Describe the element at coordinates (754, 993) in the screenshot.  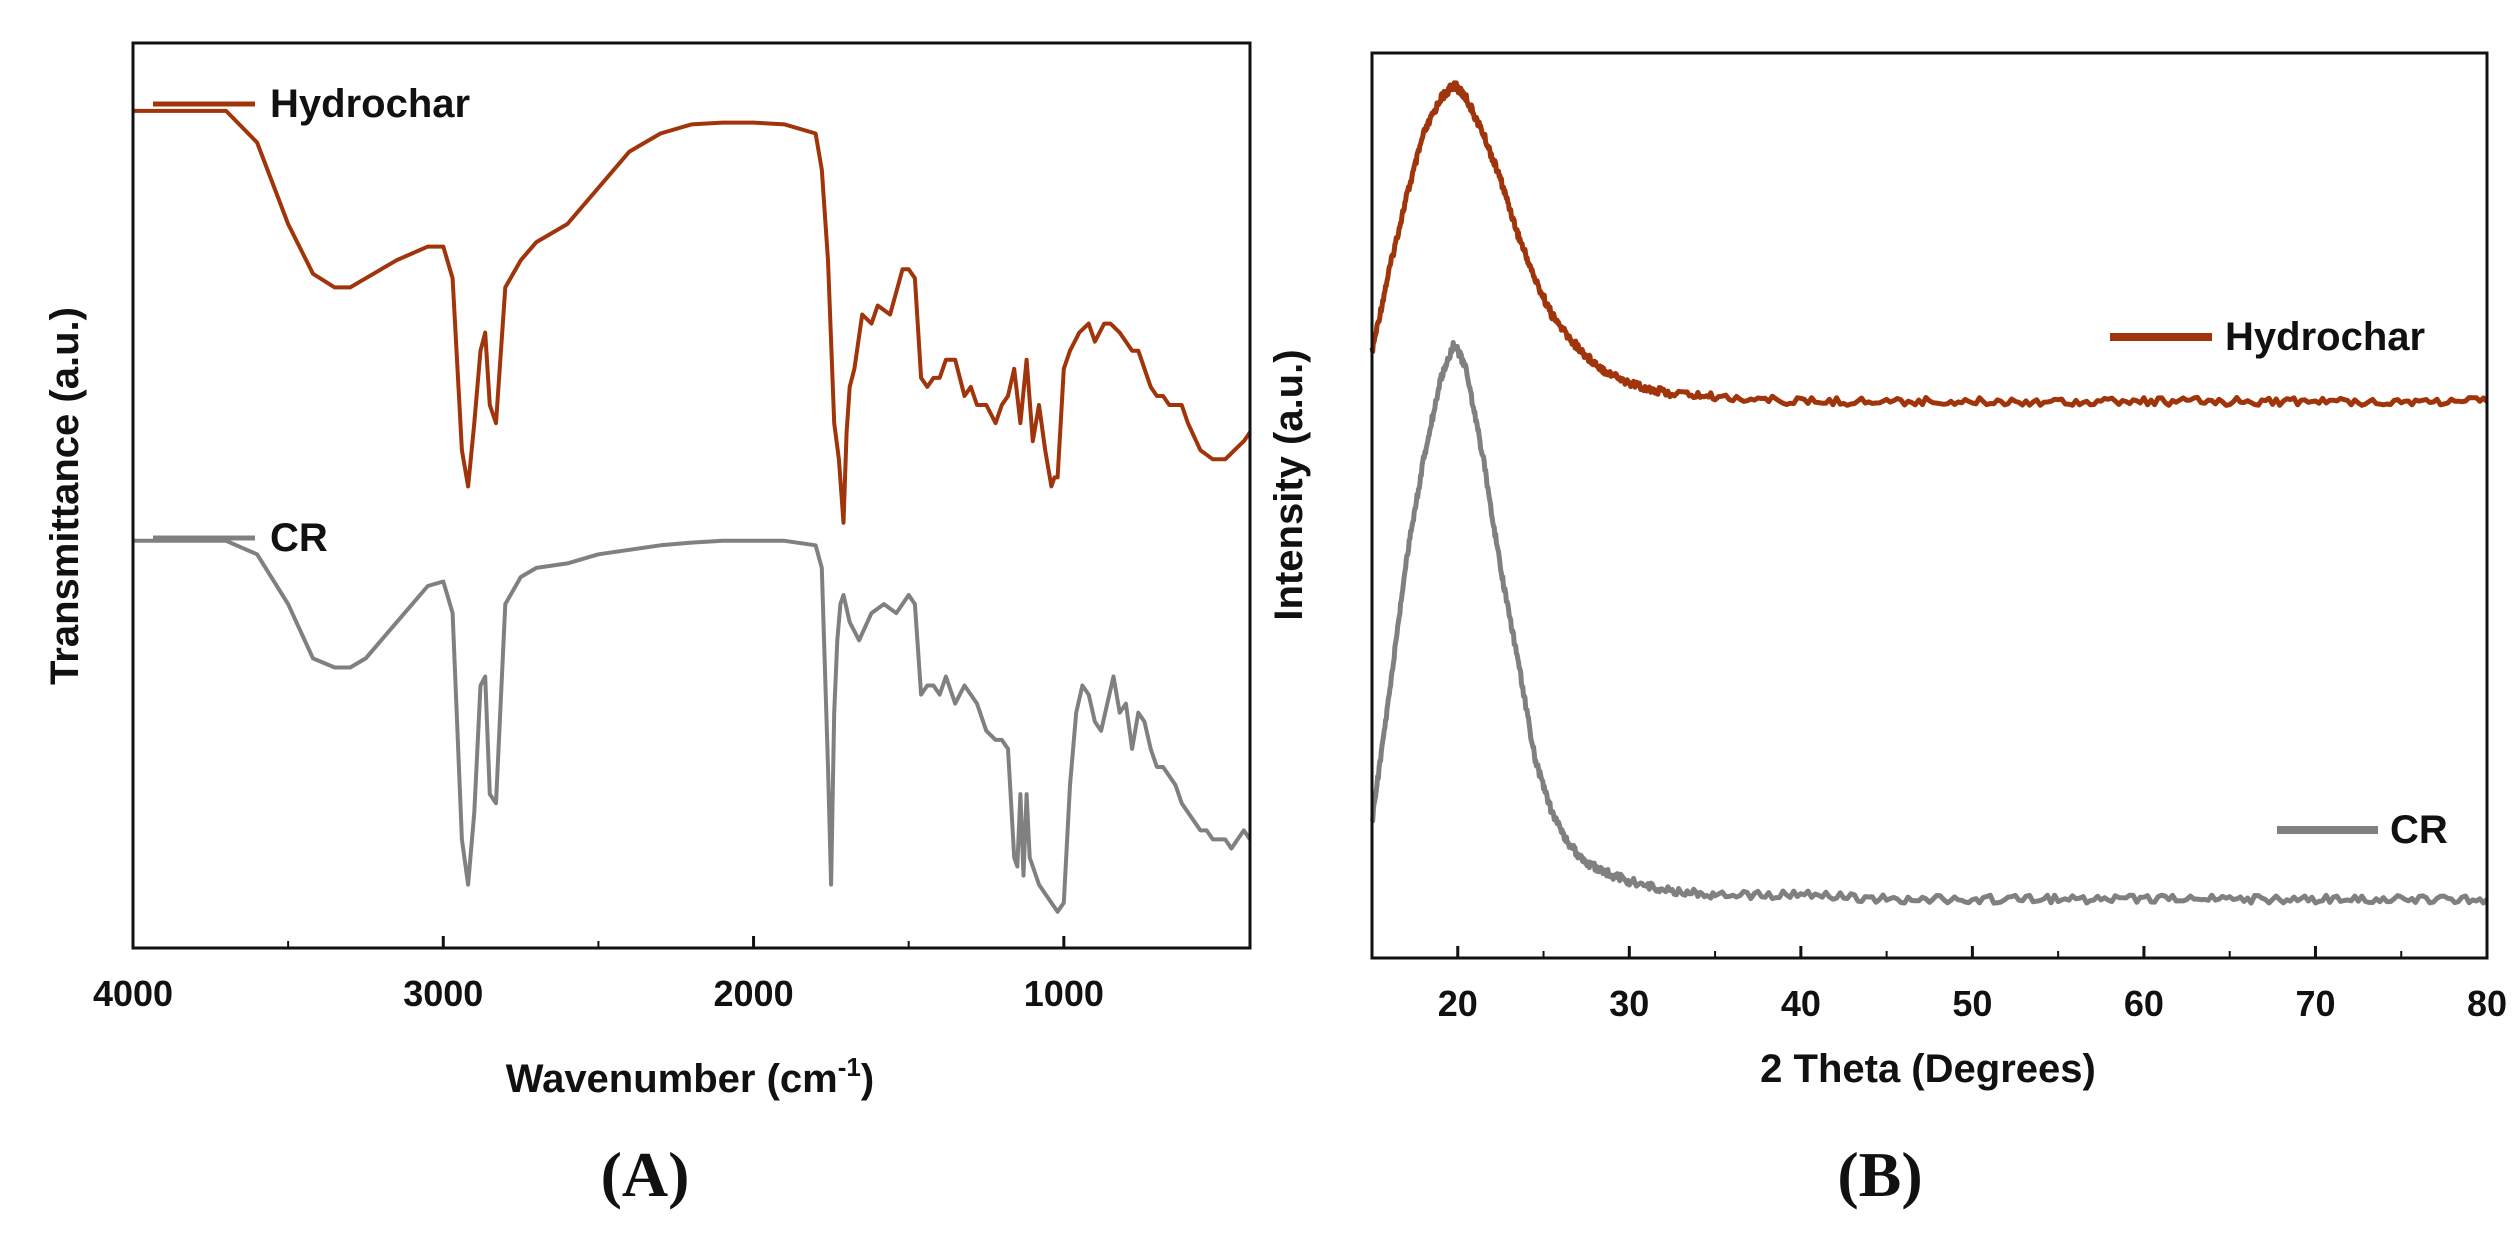
I see `x-tick-label: 2000` at that location.